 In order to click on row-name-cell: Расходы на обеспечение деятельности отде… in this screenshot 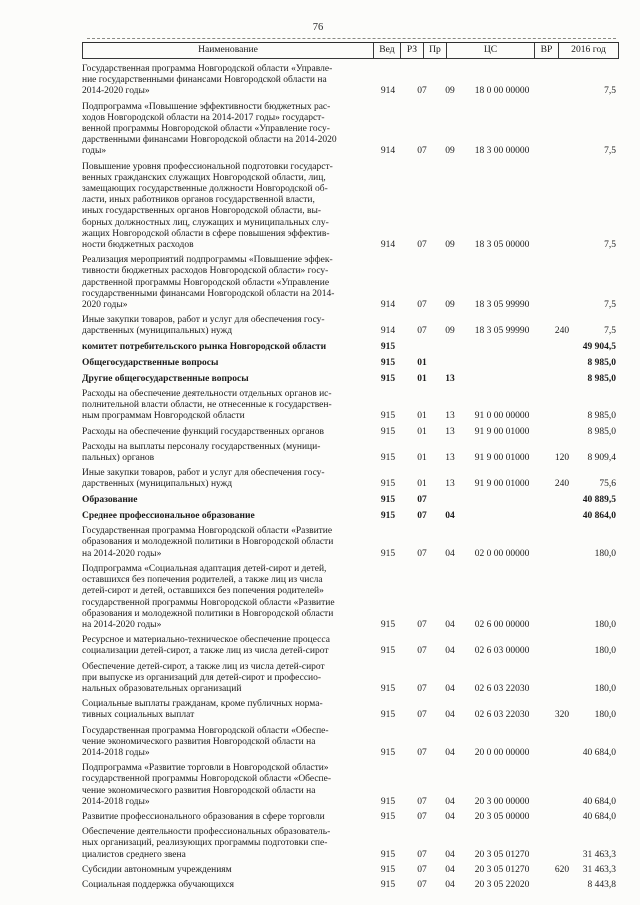, I will do `click(207, 405)`.